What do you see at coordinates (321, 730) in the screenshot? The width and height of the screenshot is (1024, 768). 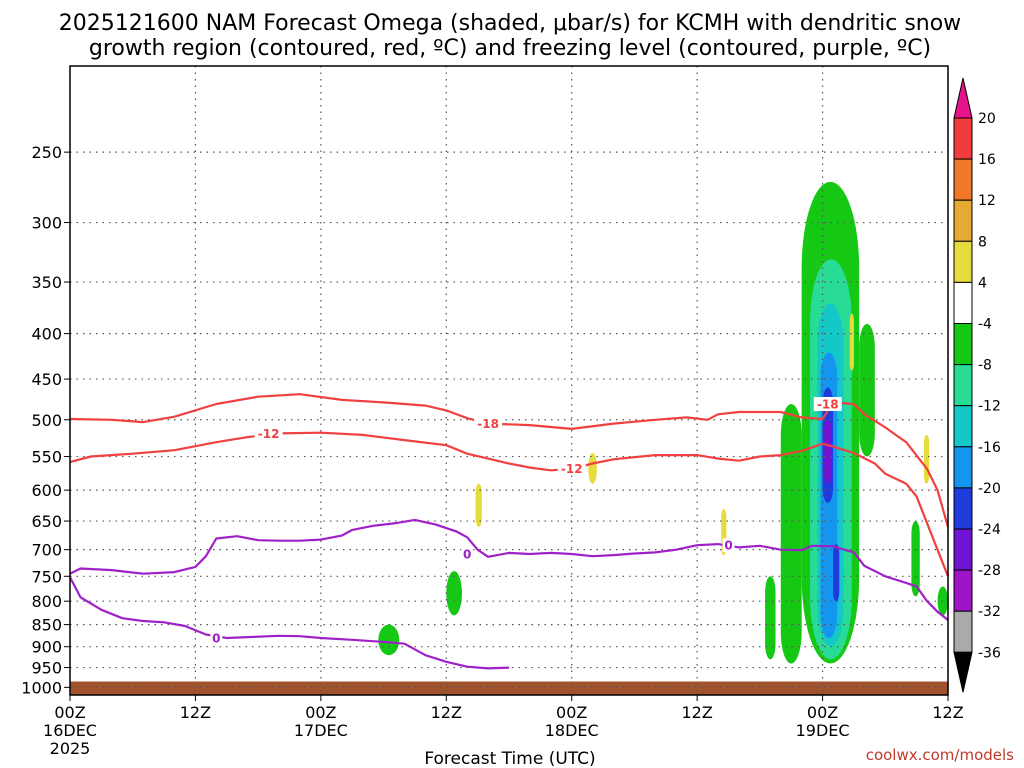 I see `x-tick-date: 17DEC` at bounding box center [321, 730].